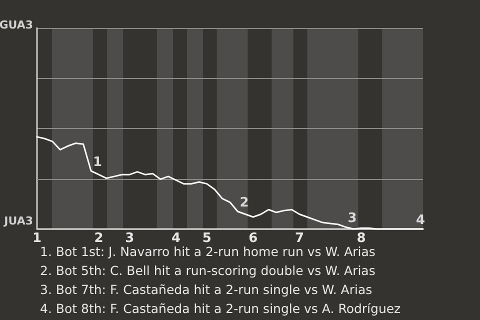 This screenshot has height=320, width=480. I want to click on x-tick-label: 3, so click(129, 238).